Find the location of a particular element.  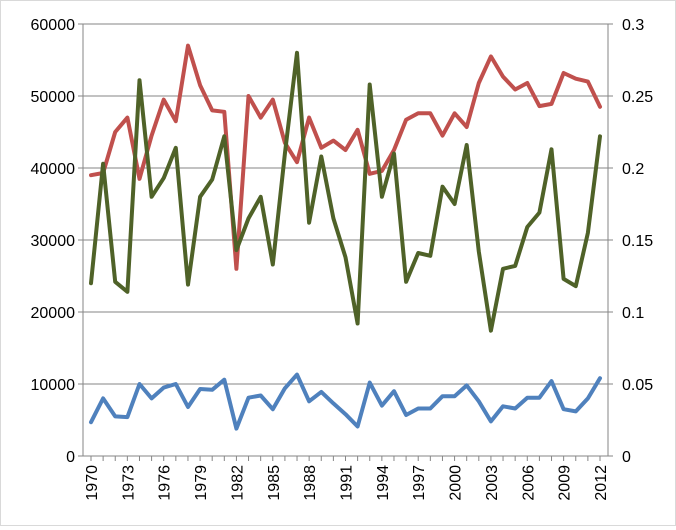

left-tick-label: 10000 is located at coordinates (53, 385).